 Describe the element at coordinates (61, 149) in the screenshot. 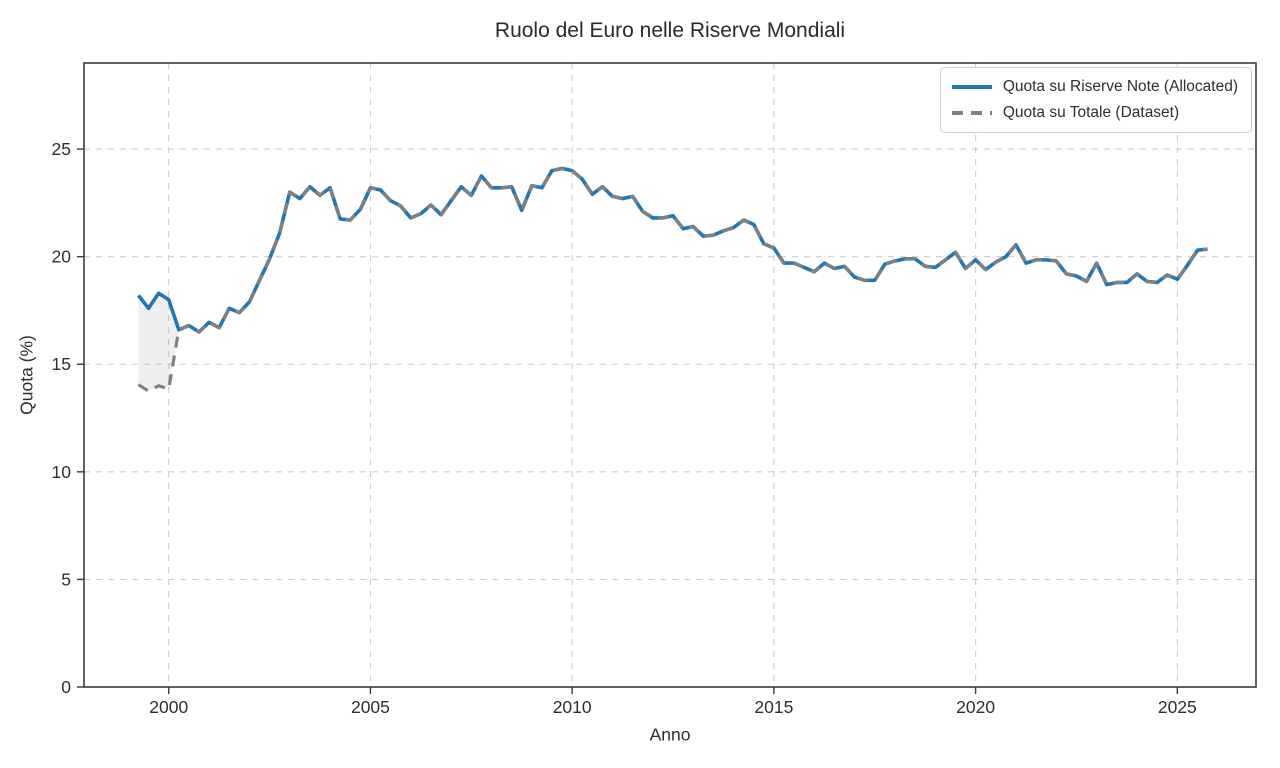

I see `y-tick-label: 25` at that location.